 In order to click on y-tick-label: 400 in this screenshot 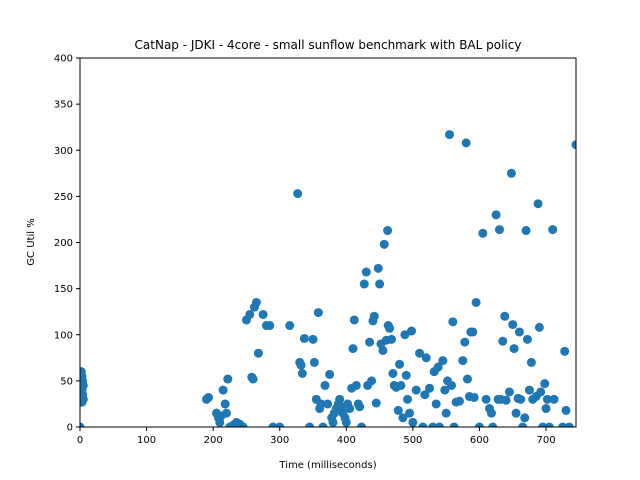, I will do `click(63, 59)`.